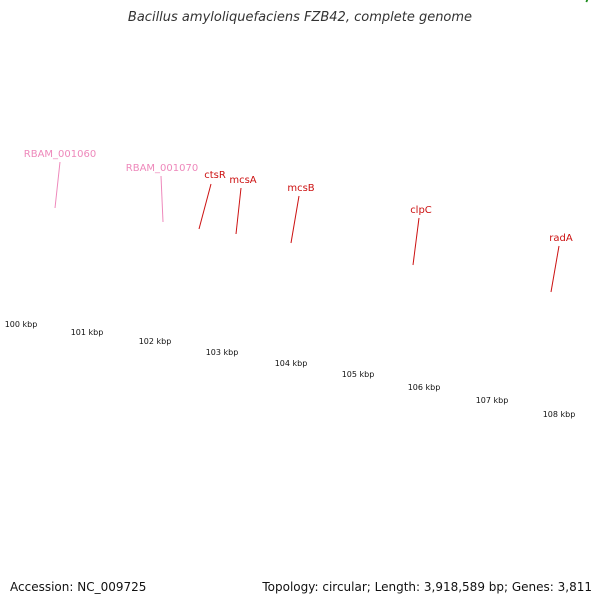  I want to click on gene-label: mcsA, so click(242, 180).